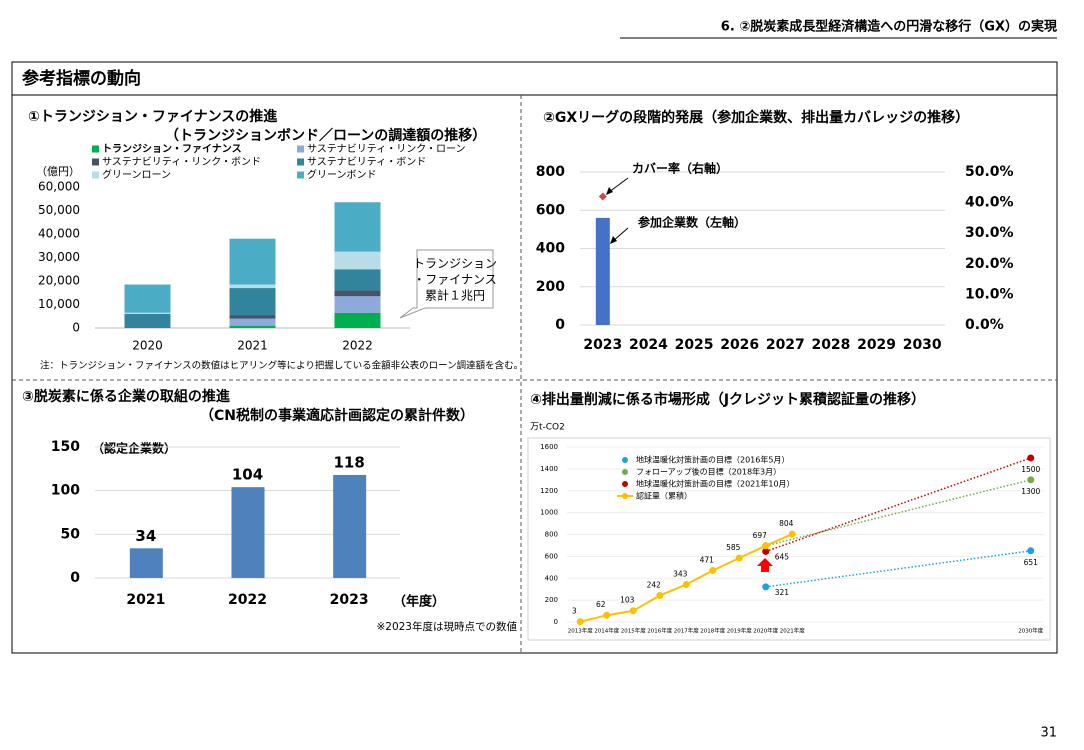 This screenshot has width=1084, height=750. Describe the element at coordinates (627, 600) in the screenshot. I see `data-label: 103` at that location.